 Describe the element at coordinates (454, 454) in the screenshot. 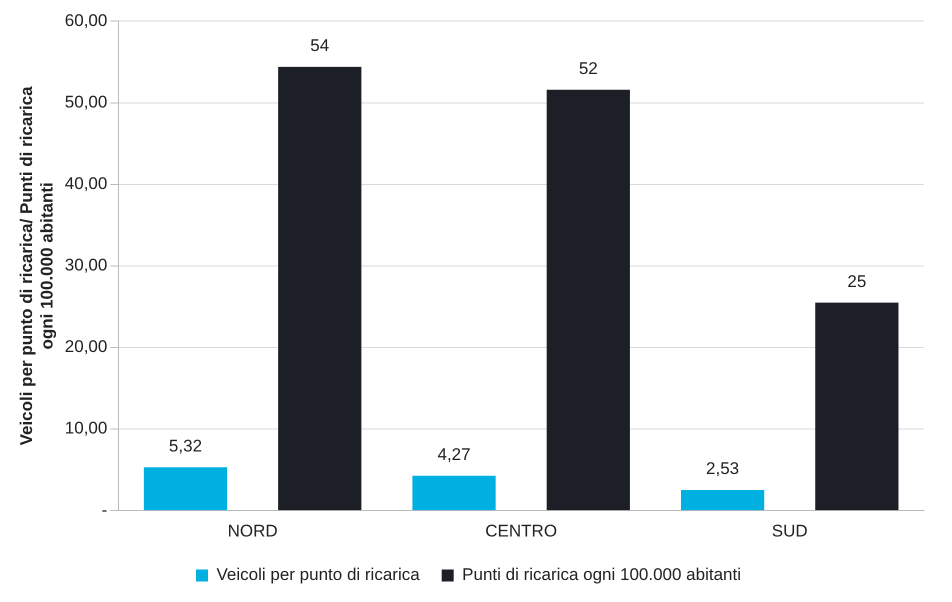

I see `data-label: 4,27` at that location.